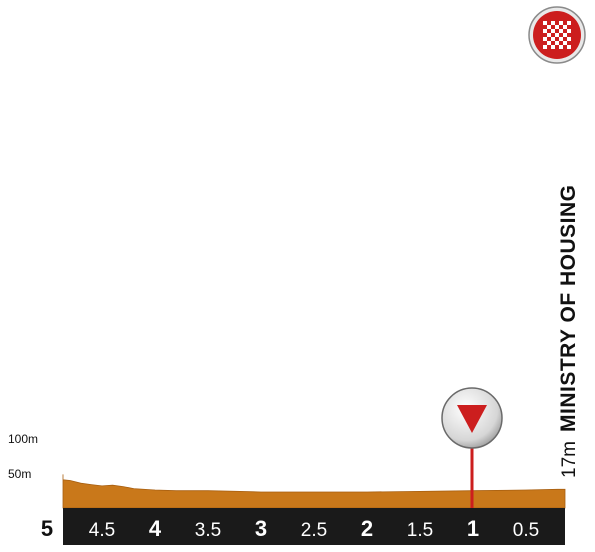 Image resolution: width=595 pixels, height=552 pixels. What do you see at coordinates (47, 528) in the screenshot?
I see `distance-tick-label: 5` at bounding box center [47, 528].